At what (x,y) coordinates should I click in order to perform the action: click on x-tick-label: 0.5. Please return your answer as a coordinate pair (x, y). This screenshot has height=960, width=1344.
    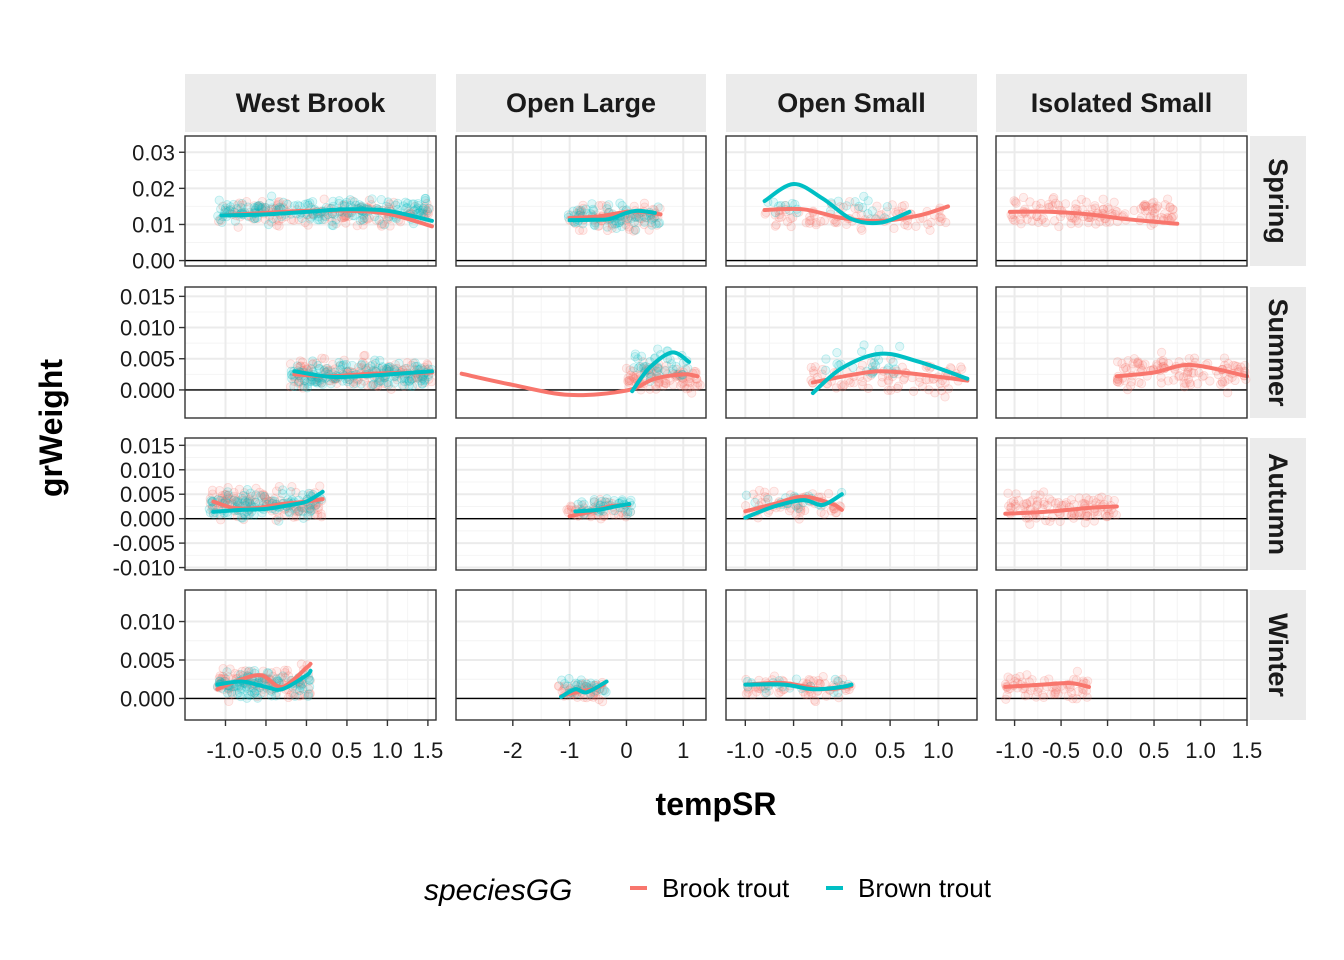
    Looking at the image, I should click on (347, 750).